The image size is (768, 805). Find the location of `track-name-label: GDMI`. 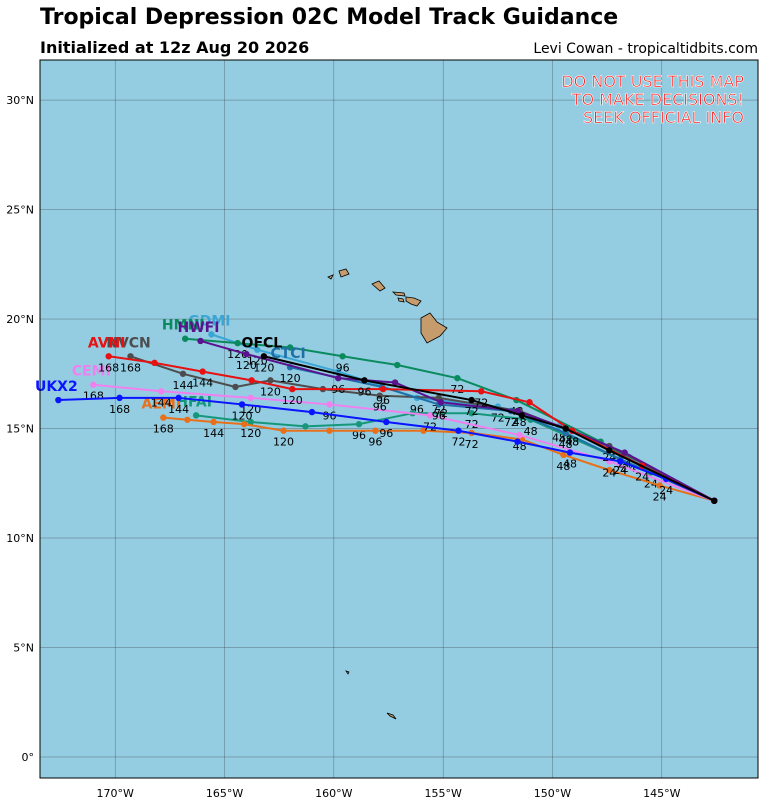

track-name-label: GDMI is located at coordinates (209, 321).